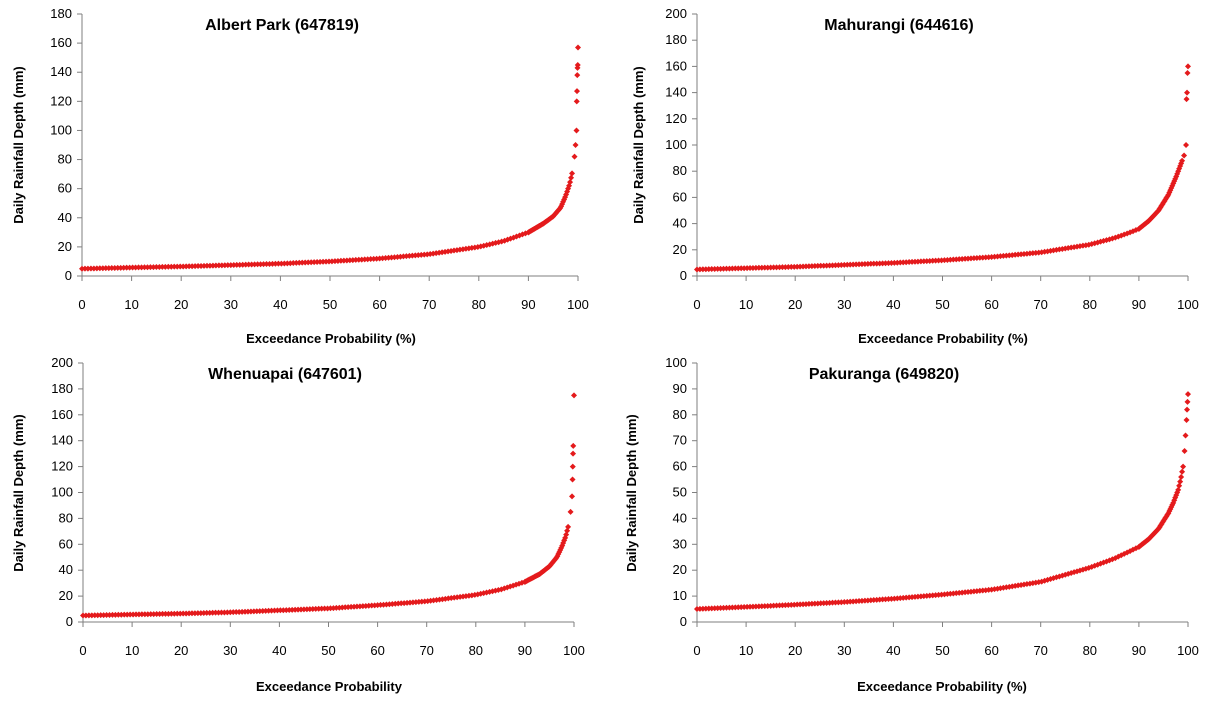  What do you see at coordinates (680, 466) in the screenshot?
I see `y-tick-label: 60` at bounding box center [680, 466].